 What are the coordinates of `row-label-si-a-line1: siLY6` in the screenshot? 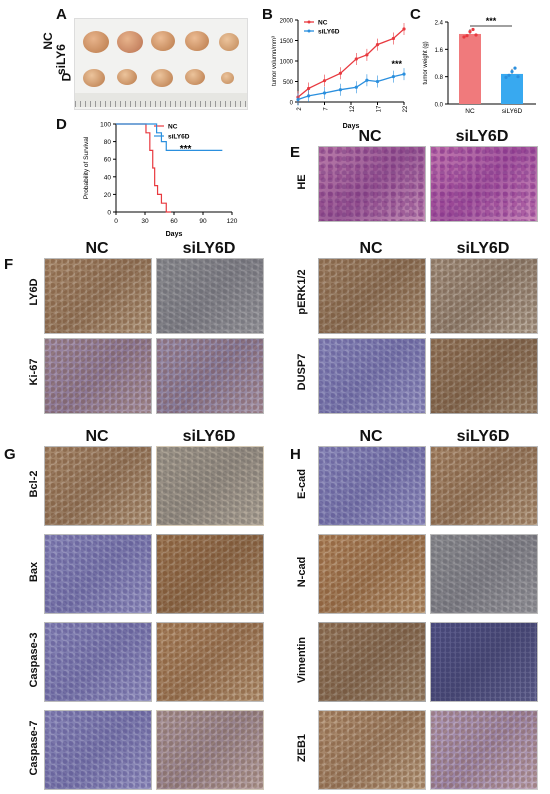 It's located at (61, 59).